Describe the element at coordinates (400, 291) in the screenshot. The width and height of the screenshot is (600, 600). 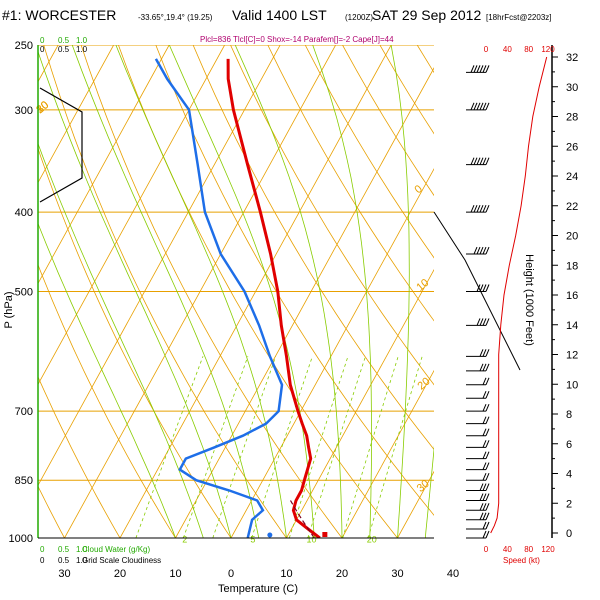
I see `moist-adiabat-line` at that location.